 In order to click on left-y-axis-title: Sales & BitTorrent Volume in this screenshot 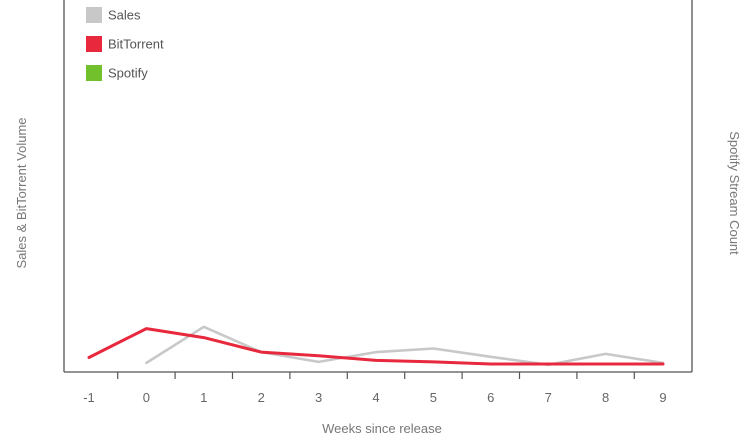, I will do `click(21, 192)`.